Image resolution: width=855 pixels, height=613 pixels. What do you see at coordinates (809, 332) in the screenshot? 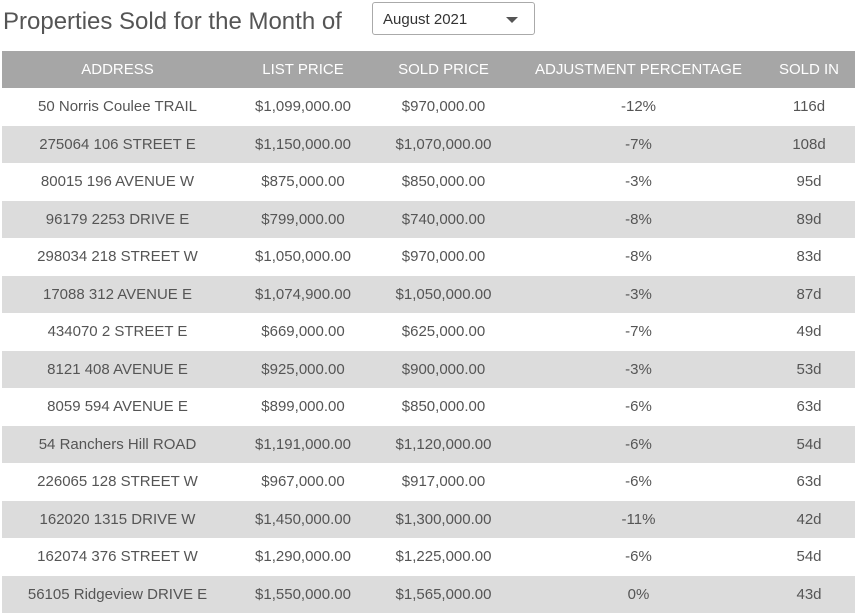
I see `cell-sold-in: 49d` at bounding box center [809, 332].